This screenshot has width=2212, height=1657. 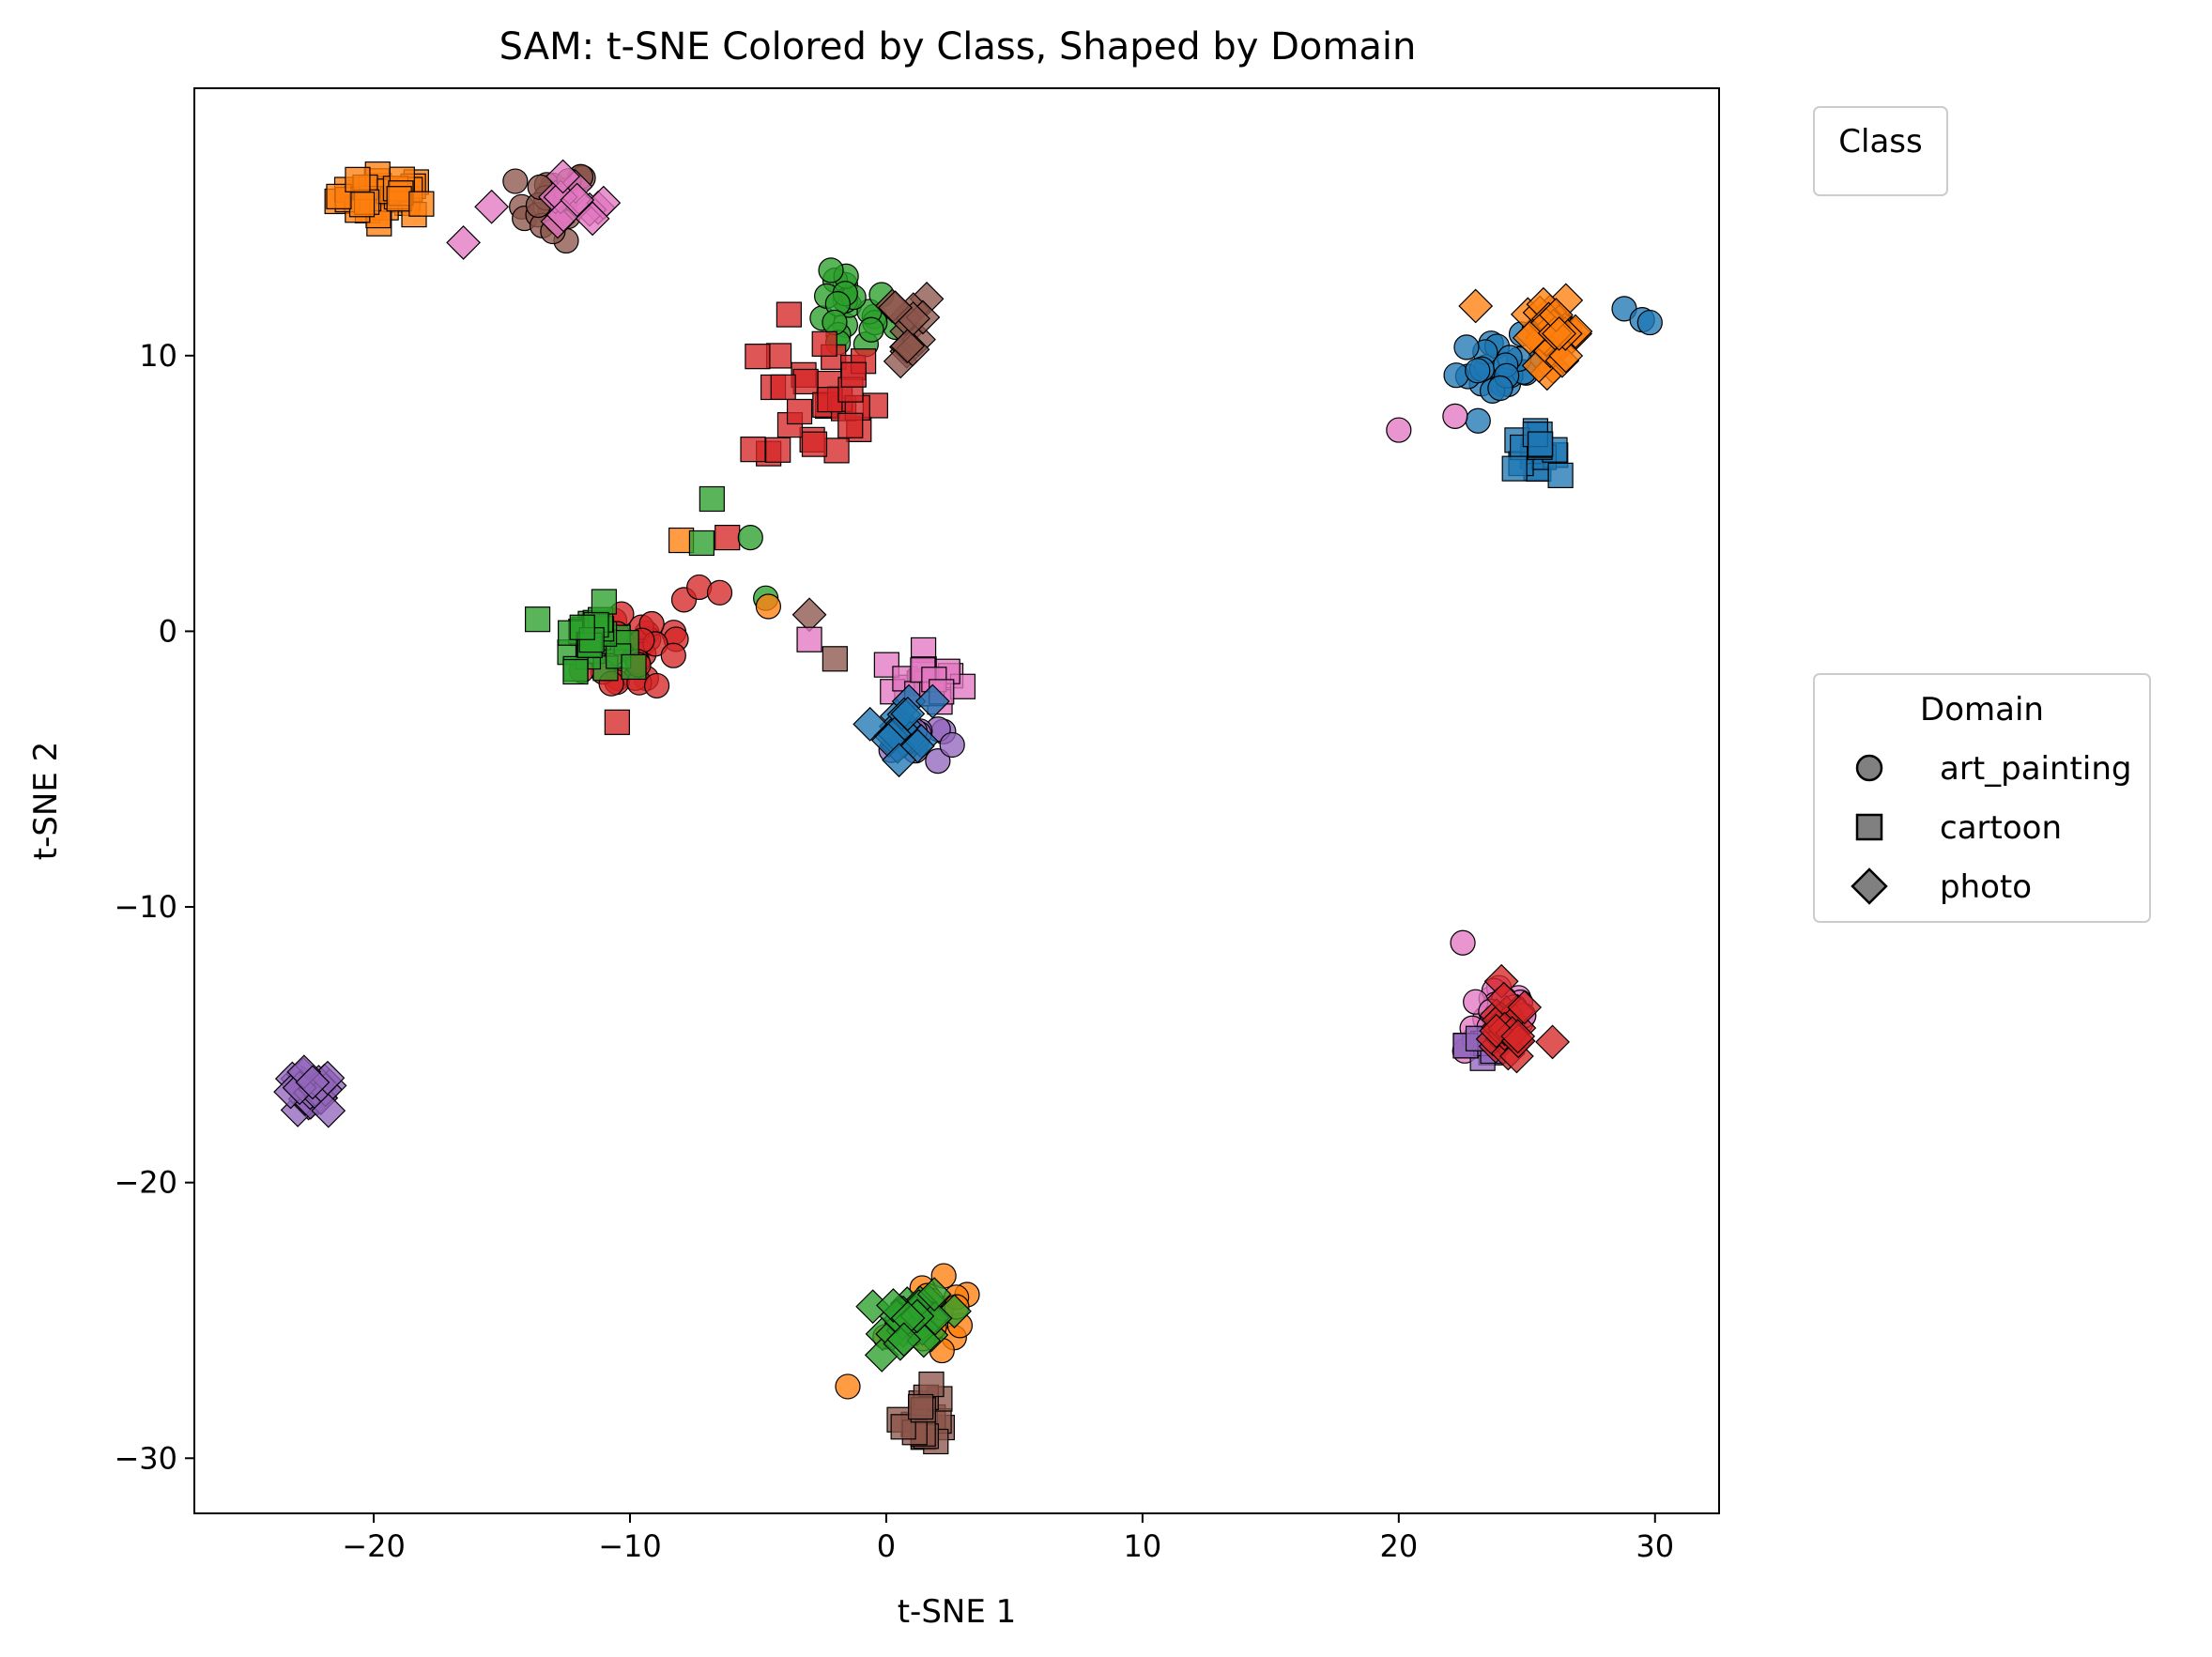 I want to click on y-tick-label: −10, so click(x=145, y=907).